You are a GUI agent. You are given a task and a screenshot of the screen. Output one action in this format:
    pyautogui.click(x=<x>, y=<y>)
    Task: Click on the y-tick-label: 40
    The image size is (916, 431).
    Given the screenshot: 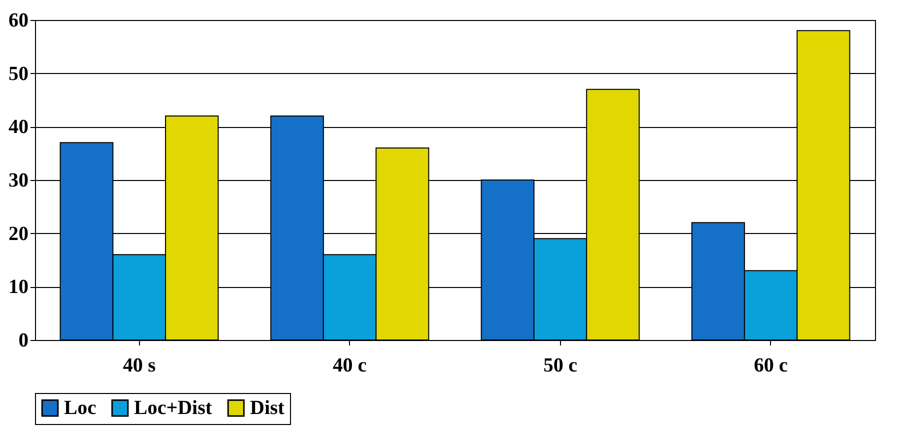 What is the action you would take?
    pyautogui.click(x=18, y=127)
    